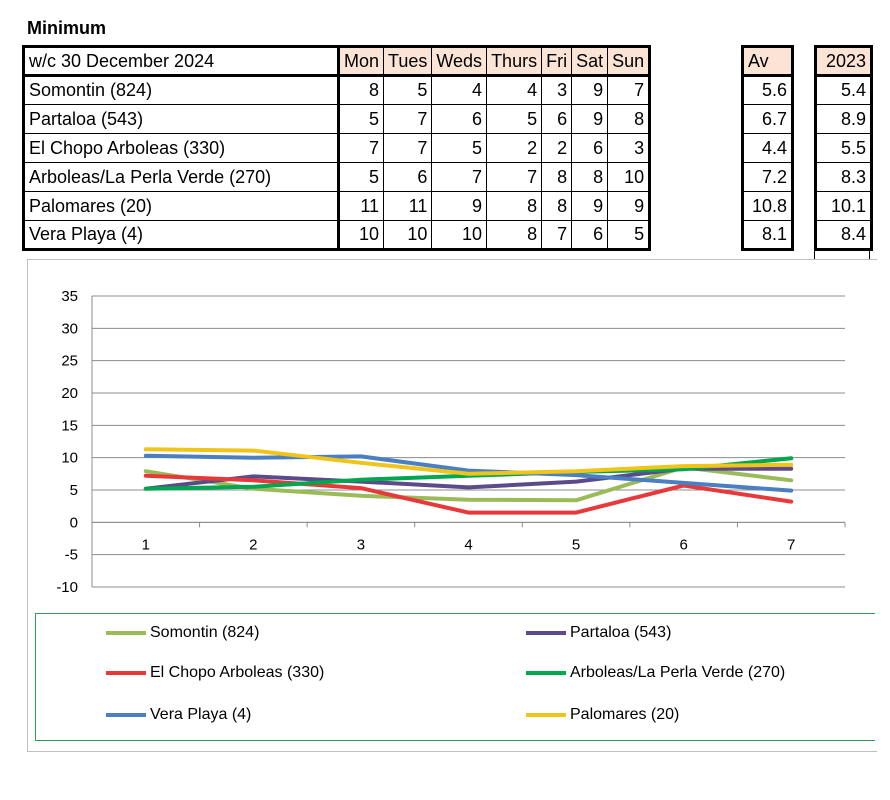 Image resolution: width=890 pixels, height=800 pixels. What do you see at coordinates (69, 361) in the screenshot?
I see `y-tick-label: 25` at bounding box center [69, 361].